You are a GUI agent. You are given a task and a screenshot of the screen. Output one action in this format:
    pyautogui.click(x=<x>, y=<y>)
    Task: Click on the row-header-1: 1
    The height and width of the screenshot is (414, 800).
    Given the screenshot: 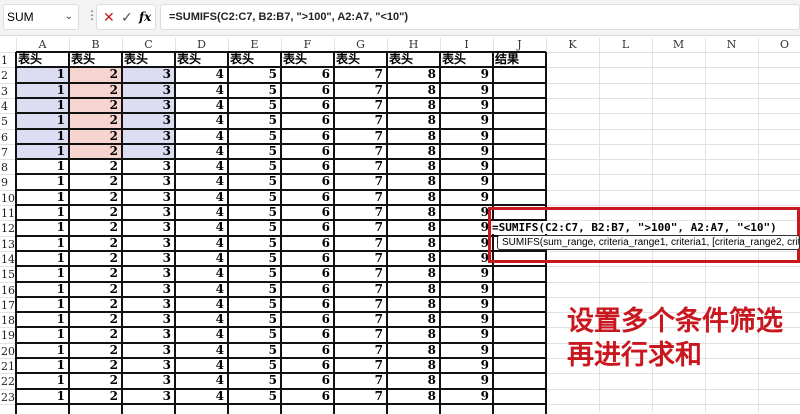 What is the action you would take?
    pyautogui.click(x=4, y=60)
    